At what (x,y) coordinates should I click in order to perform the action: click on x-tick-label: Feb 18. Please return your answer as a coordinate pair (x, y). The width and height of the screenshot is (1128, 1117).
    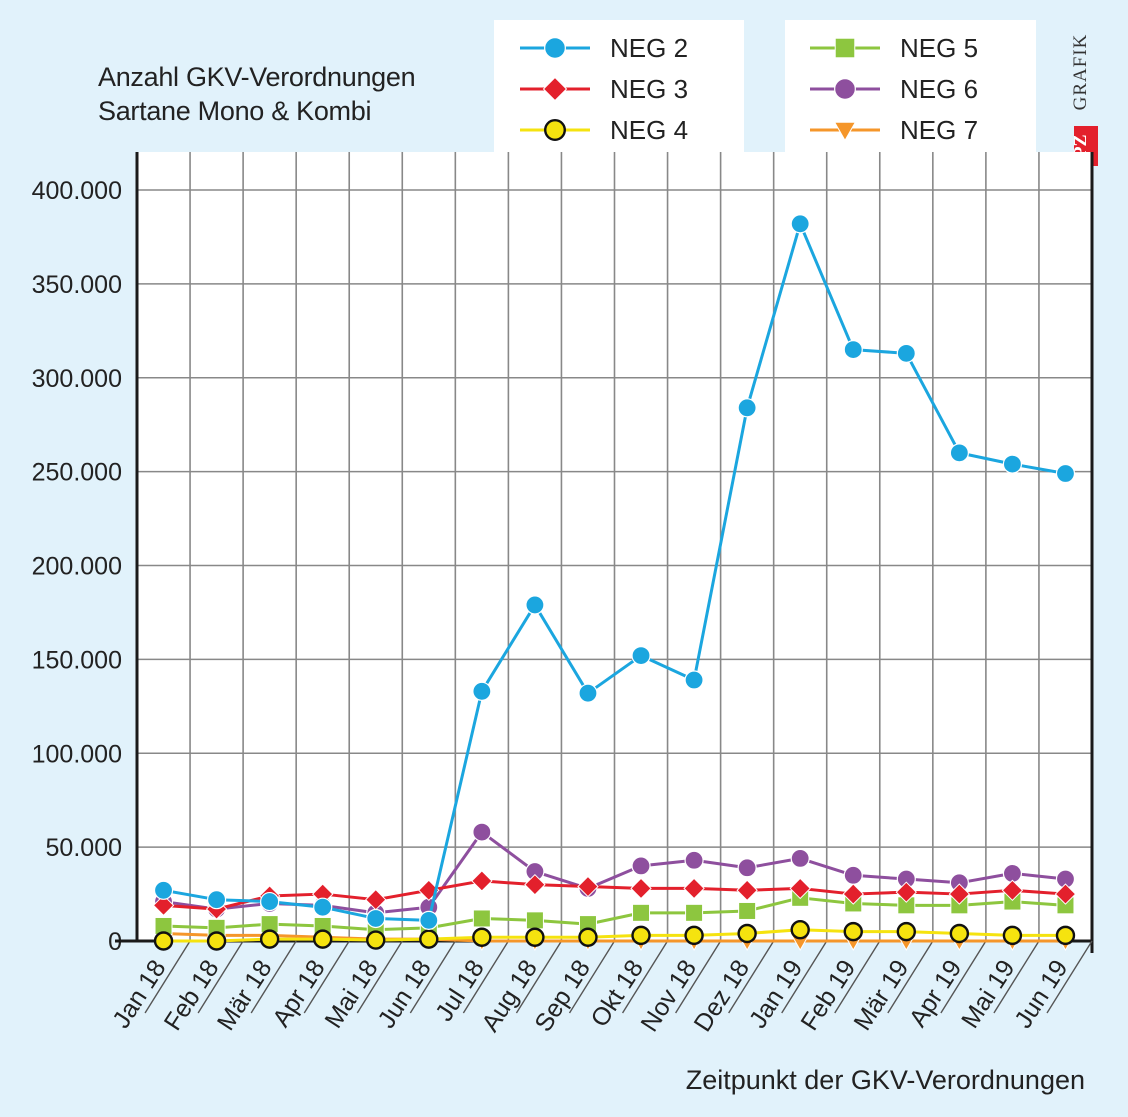
    Looking at the image, I should click on (192, 995).